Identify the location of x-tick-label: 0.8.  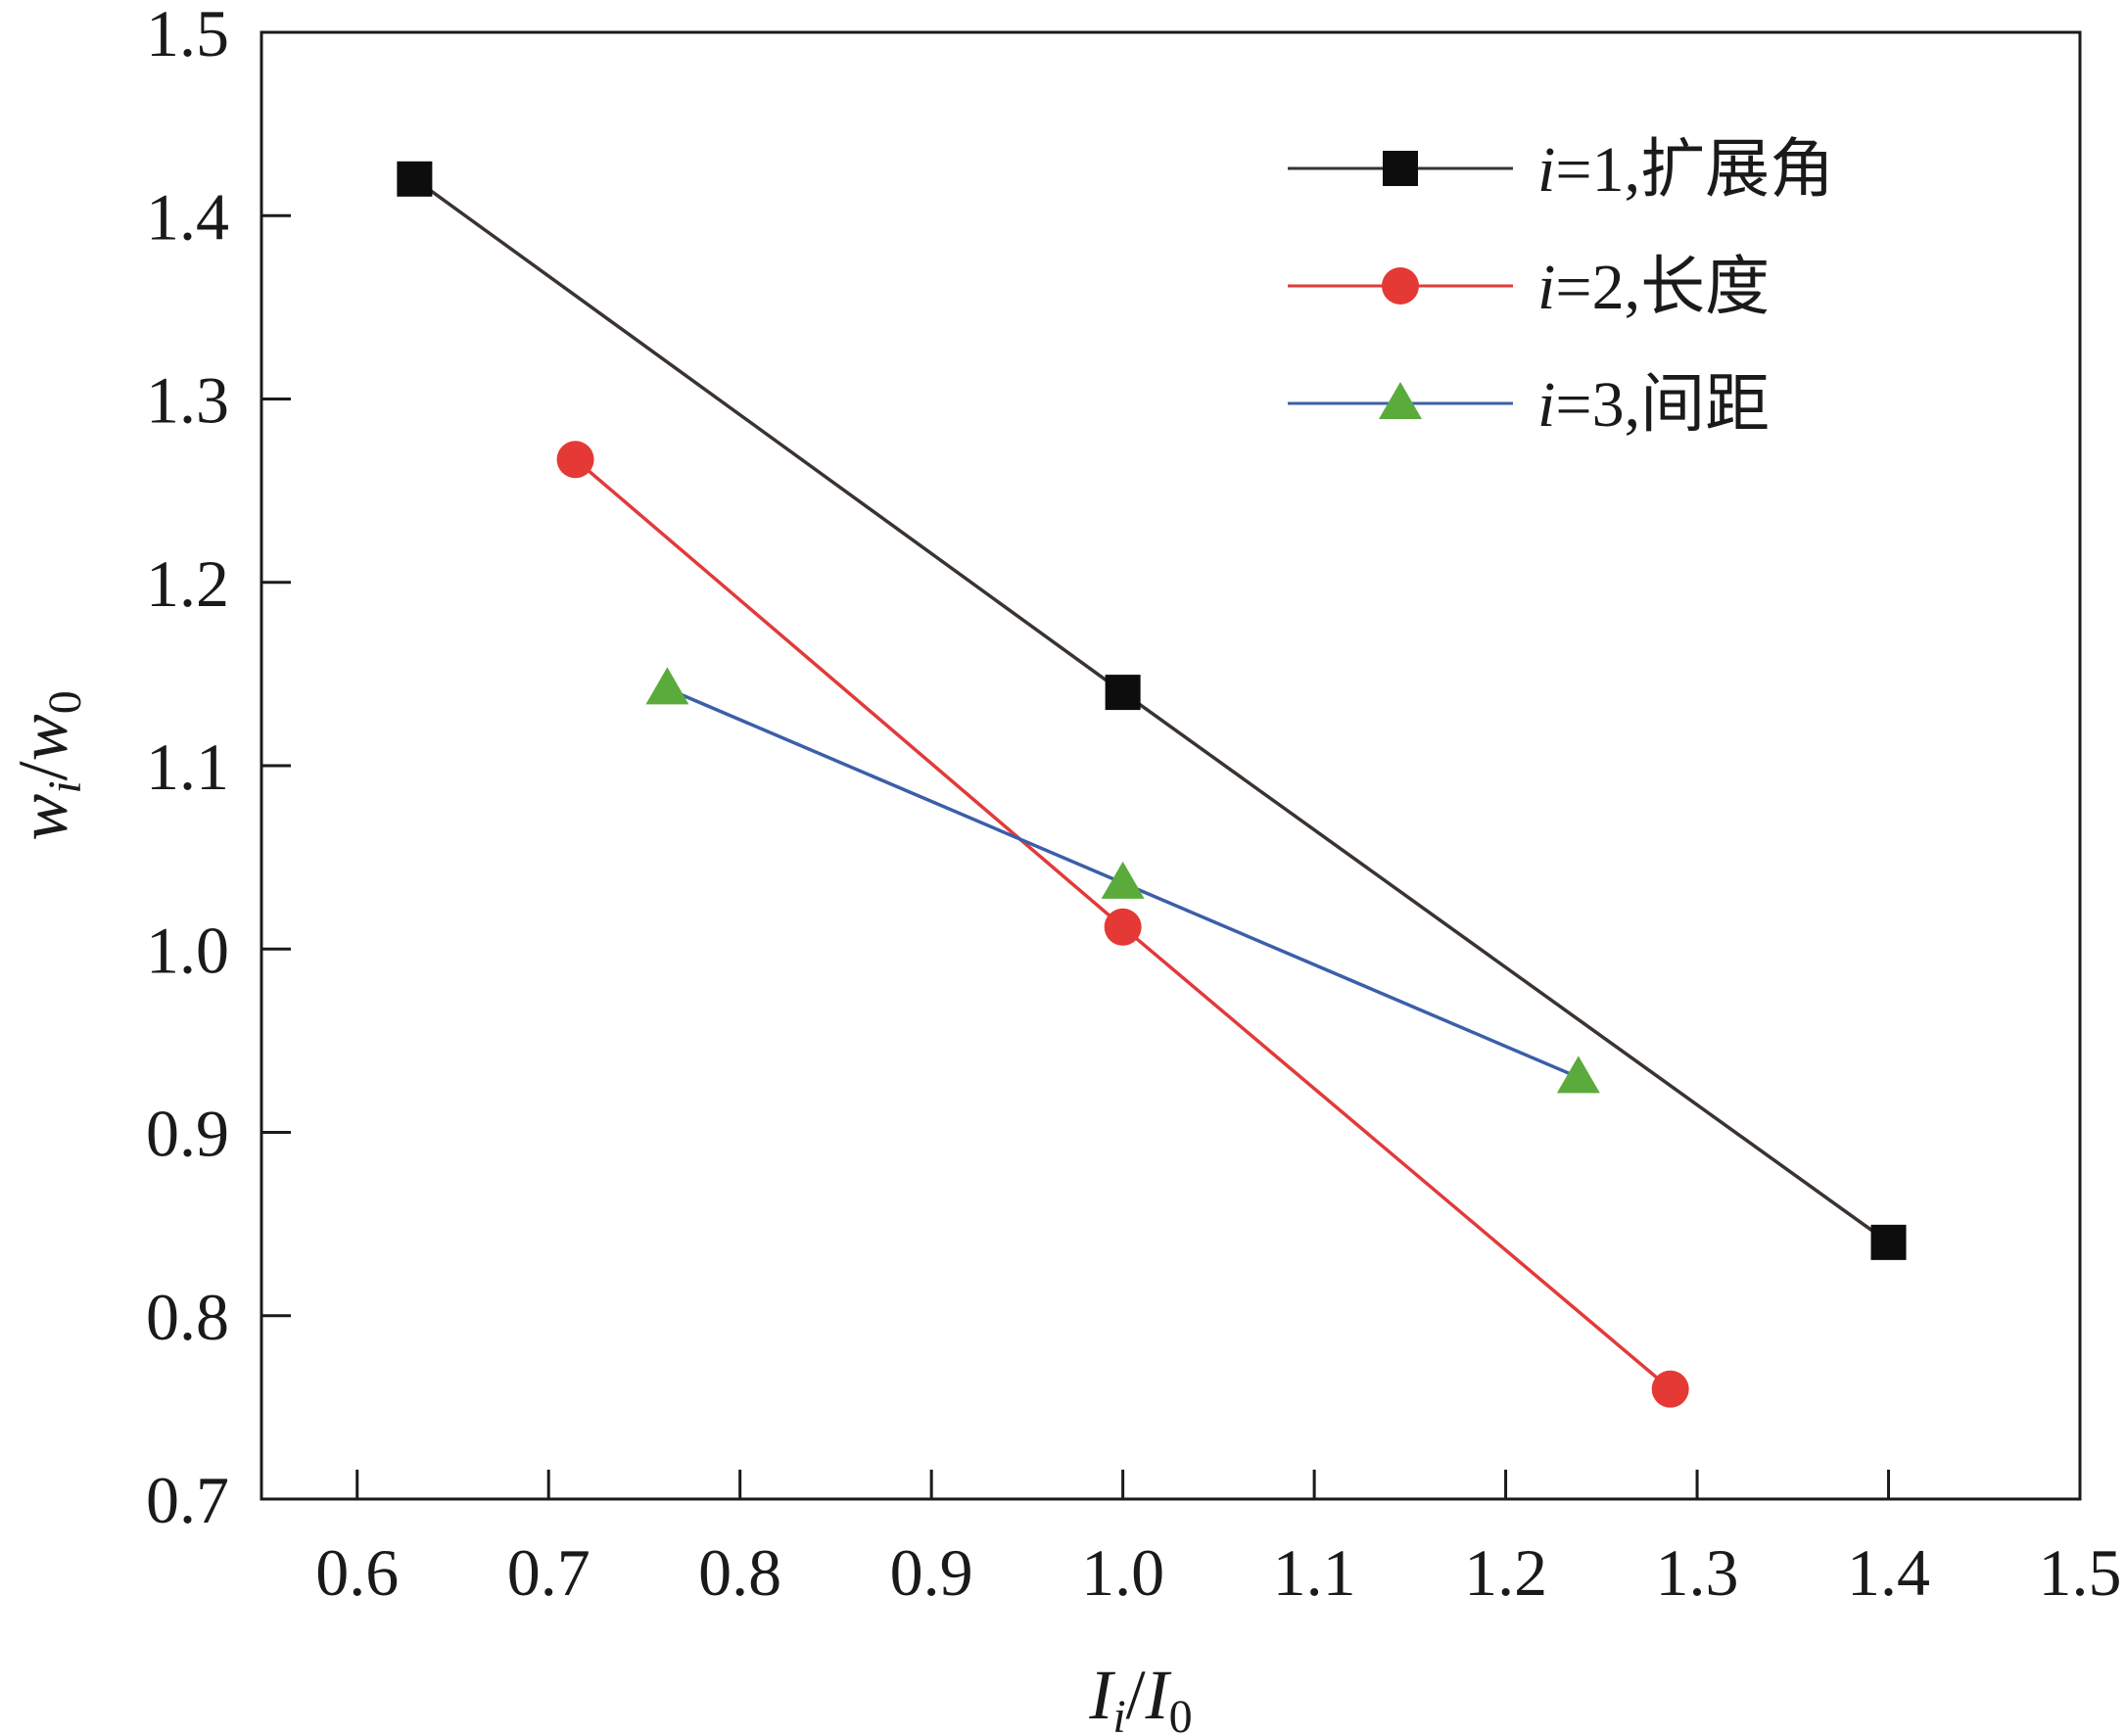
(740, 1572).